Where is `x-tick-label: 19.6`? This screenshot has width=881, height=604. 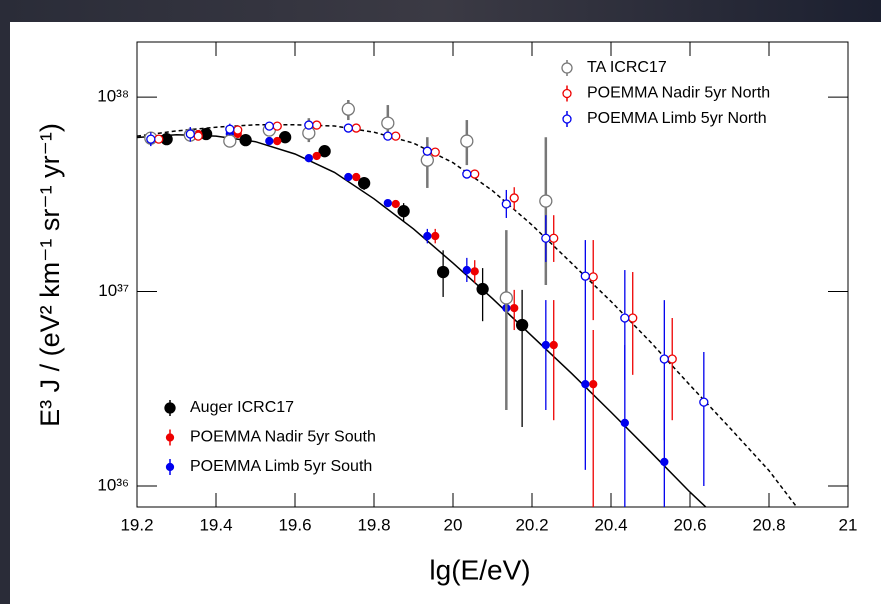
x-tick-label: 19.6 is located at coordinates (294, 524).